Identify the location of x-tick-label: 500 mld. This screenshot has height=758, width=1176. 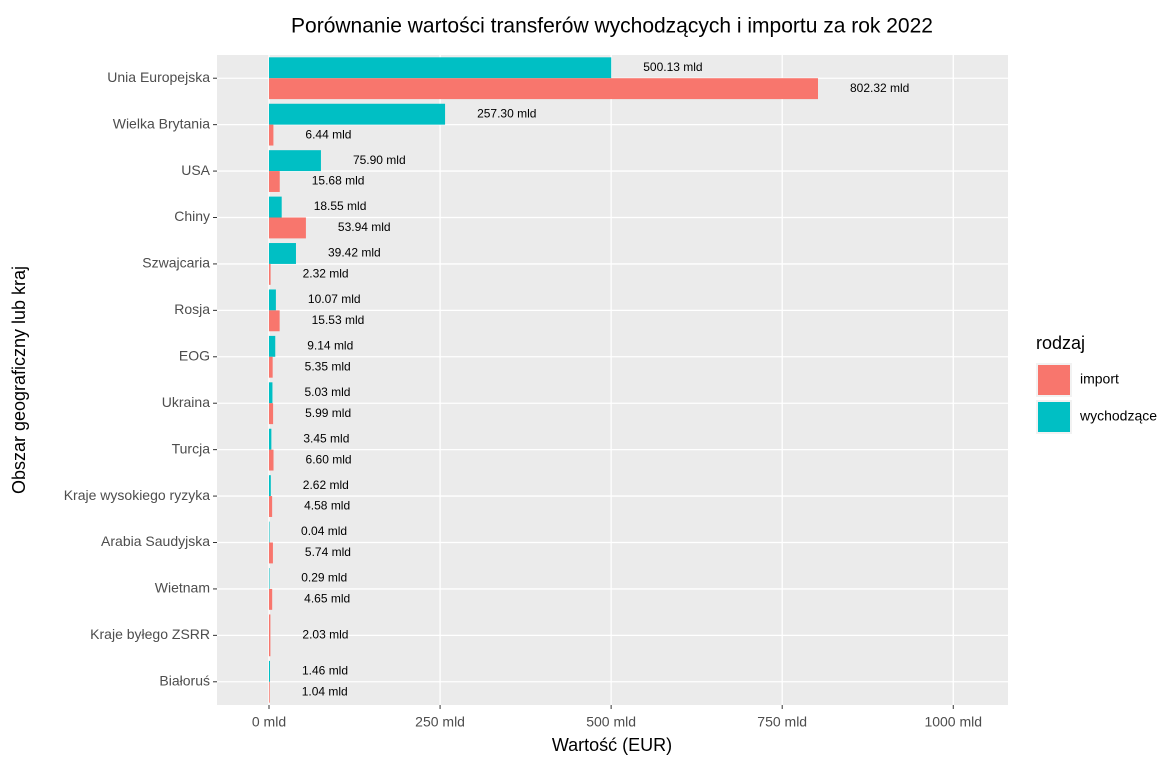
(611, 722).